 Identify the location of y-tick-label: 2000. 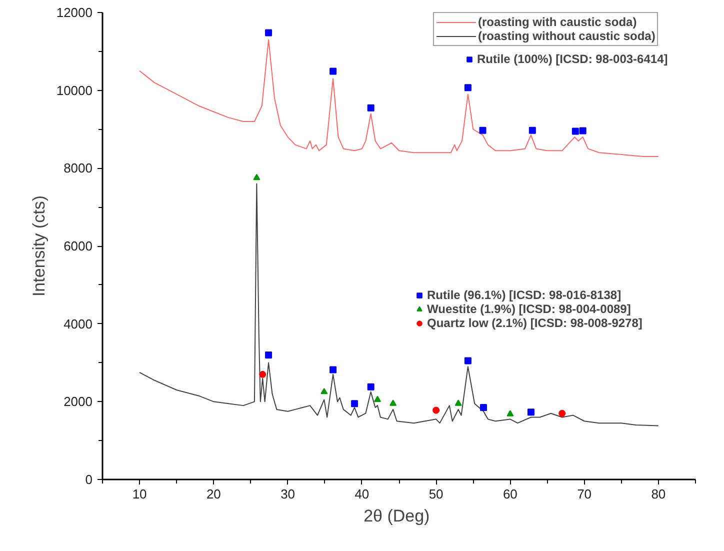
(78, 402).